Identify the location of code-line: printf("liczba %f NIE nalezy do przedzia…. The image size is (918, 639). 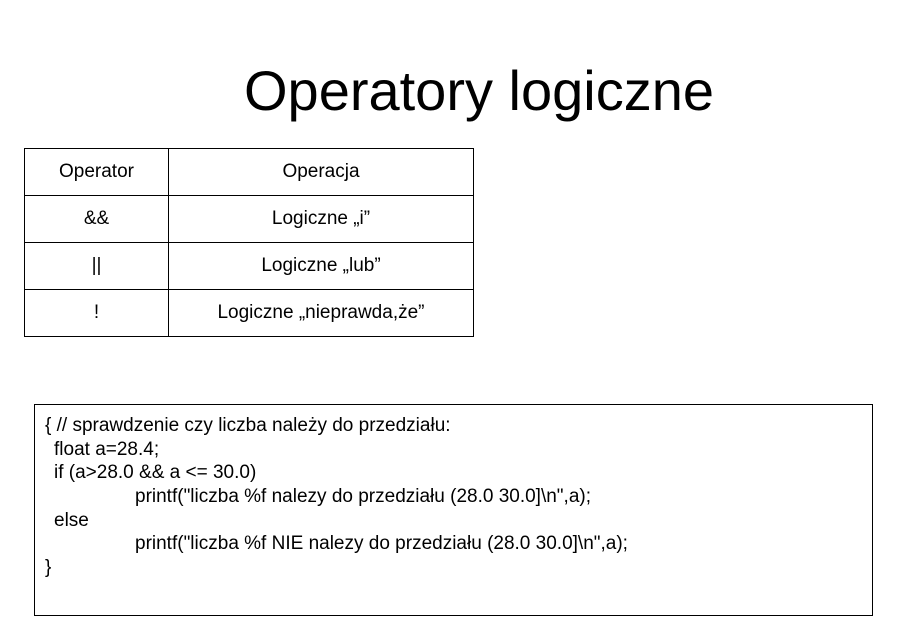
(381, 544).